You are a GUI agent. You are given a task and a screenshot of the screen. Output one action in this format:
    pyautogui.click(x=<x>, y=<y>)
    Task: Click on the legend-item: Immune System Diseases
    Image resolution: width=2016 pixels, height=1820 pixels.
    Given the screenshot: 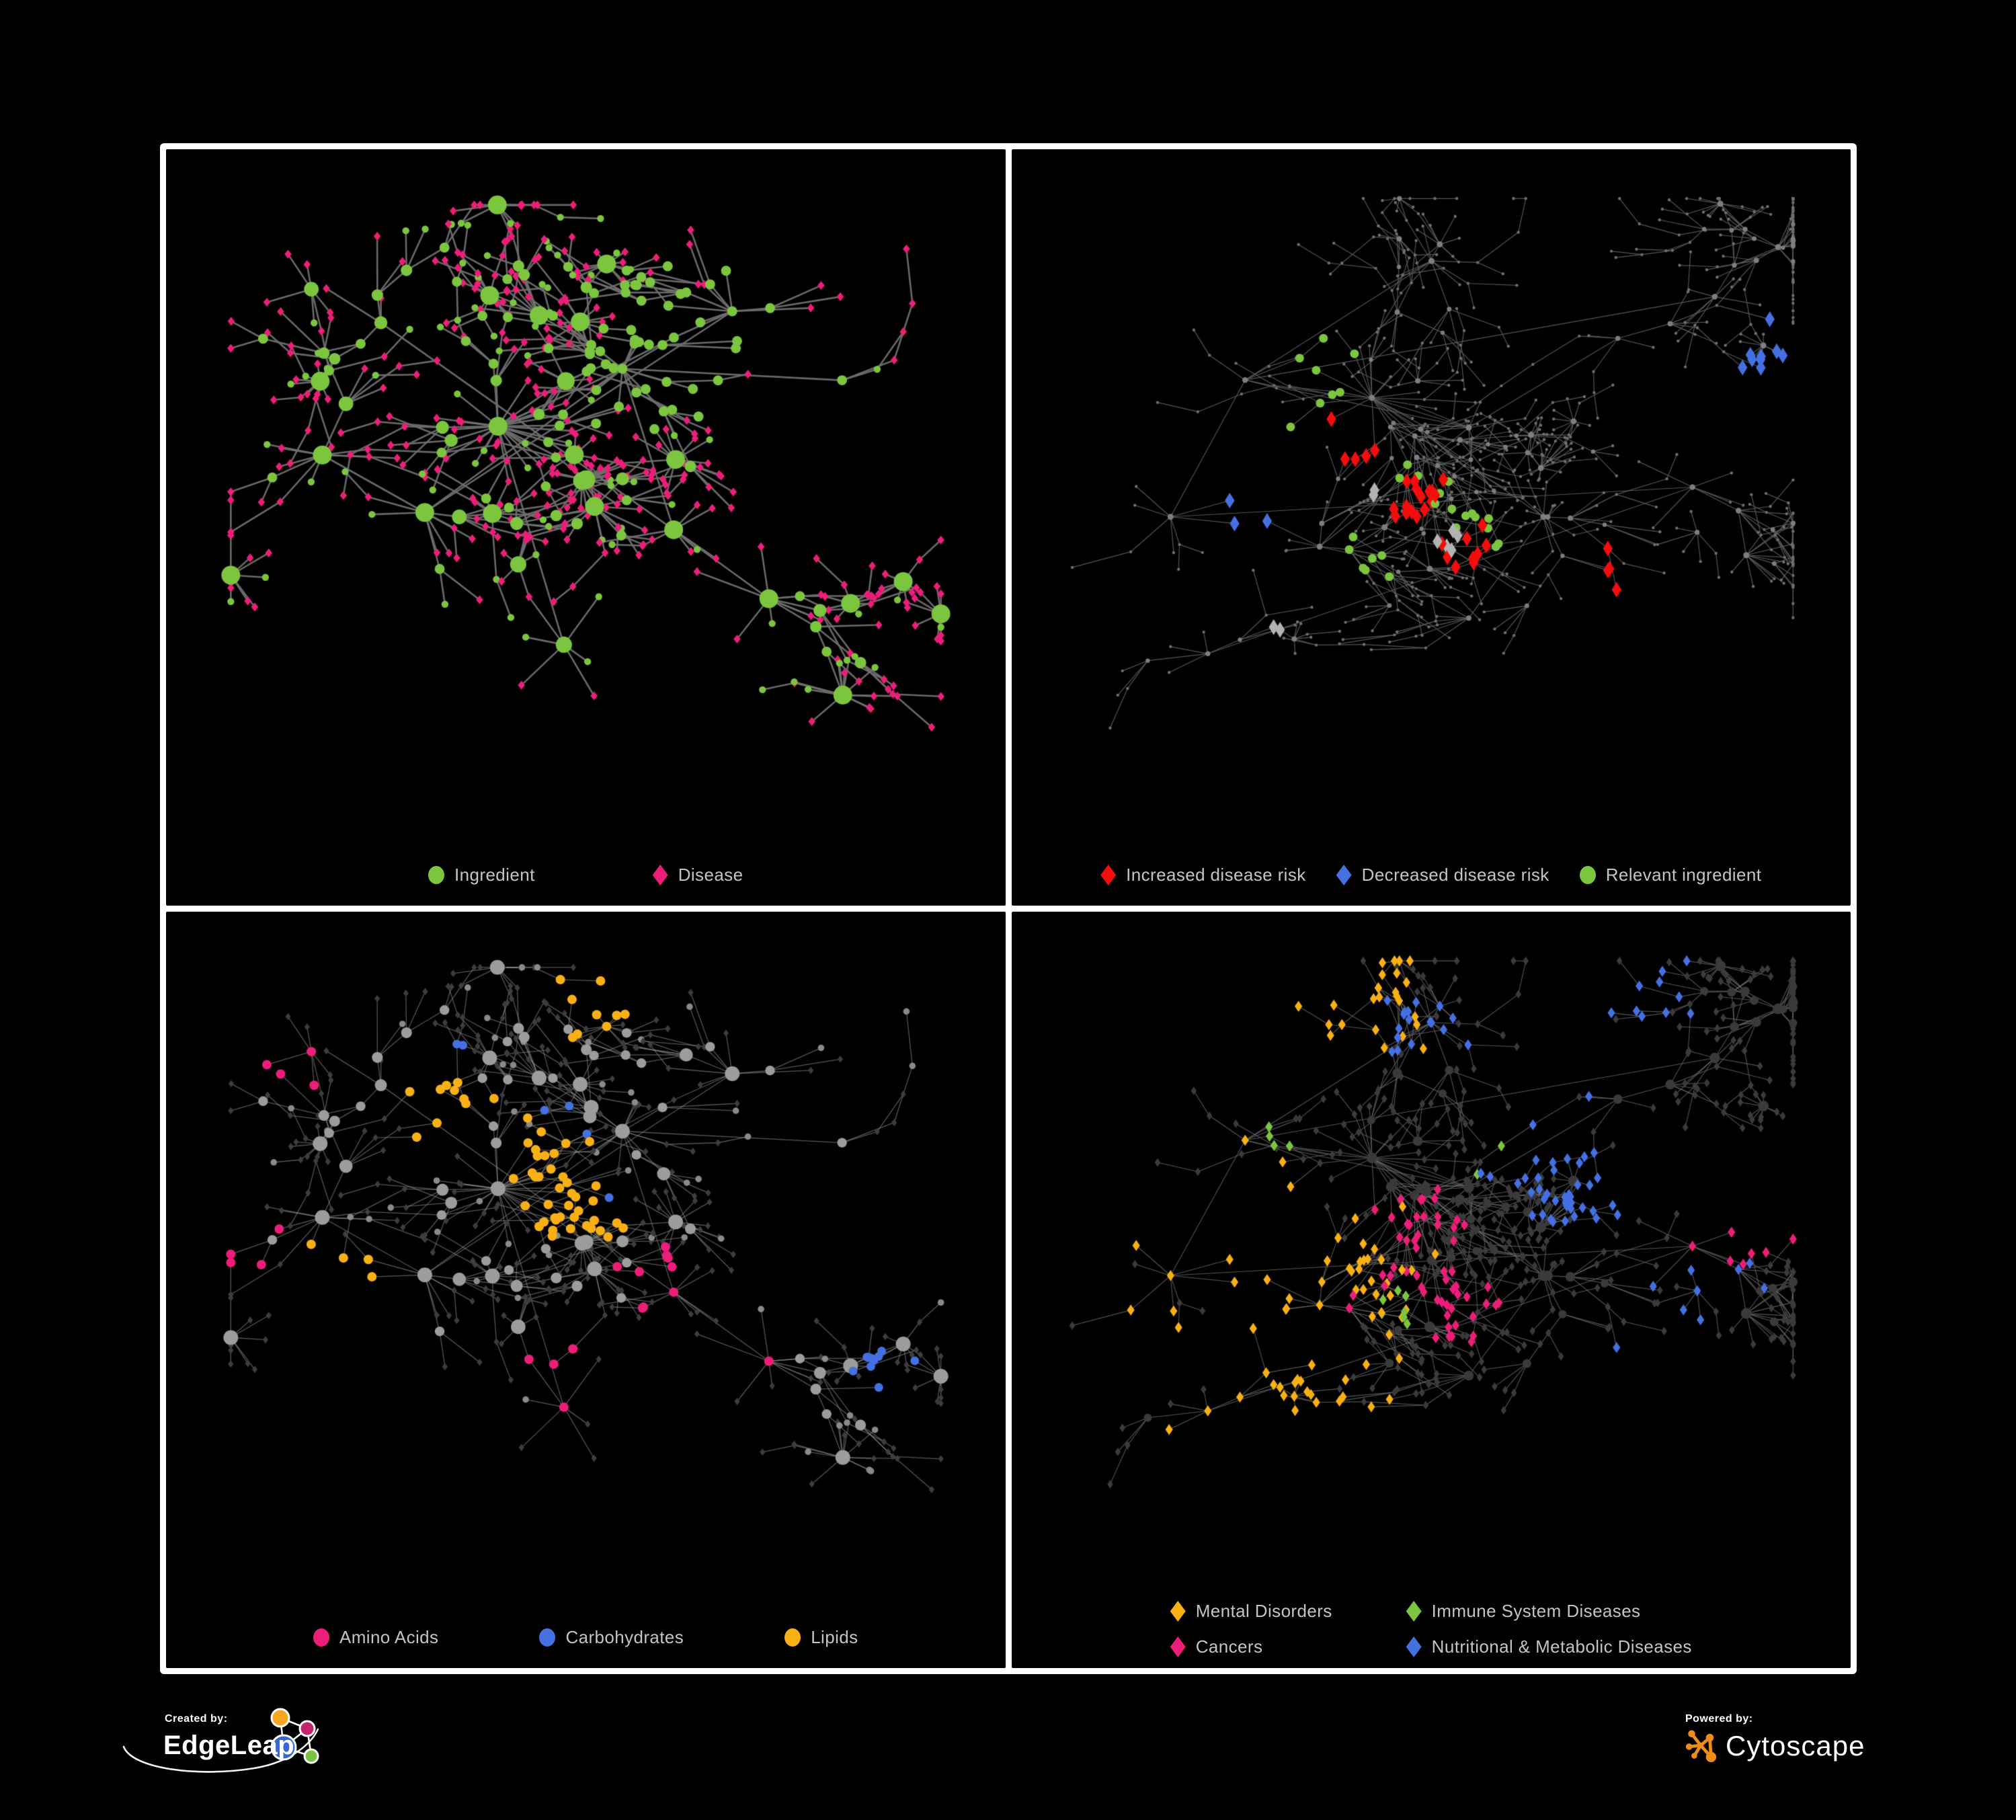 What is the action you would take?
    pyautogui.click(x=1549, y=1611)
    